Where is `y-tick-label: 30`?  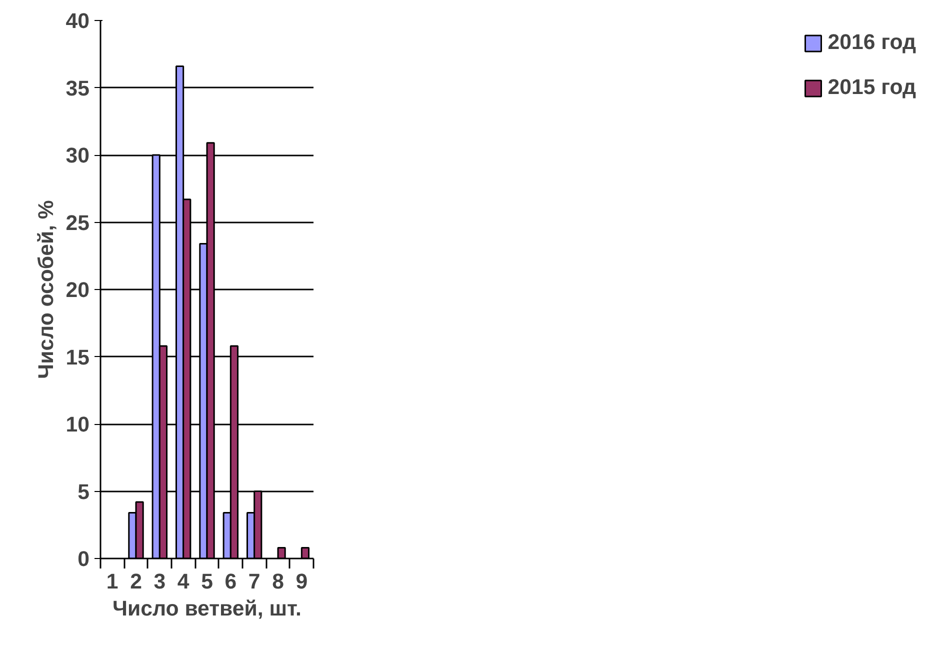
y-tick-label: 30 is located at coordinates (78, 156).